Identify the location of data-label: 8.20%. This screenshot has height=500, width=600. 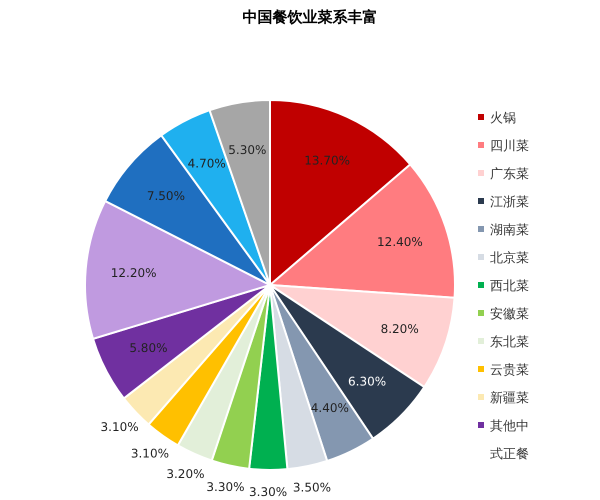
(399, 329).